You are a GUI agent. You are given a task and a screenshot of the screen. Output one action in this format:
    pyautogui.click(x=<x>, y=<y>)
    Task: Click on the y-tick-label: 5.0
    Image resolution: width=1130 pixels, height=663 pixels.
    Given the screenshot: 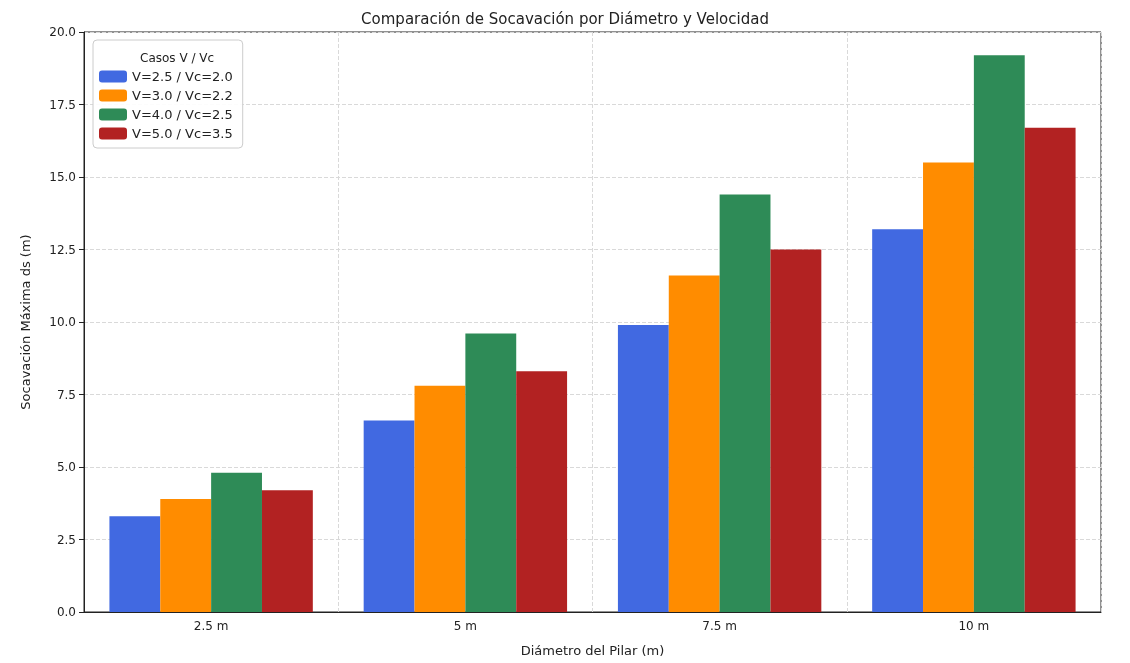 What is the action you would take?
    pyautogui.click(x=66, y=467)
    